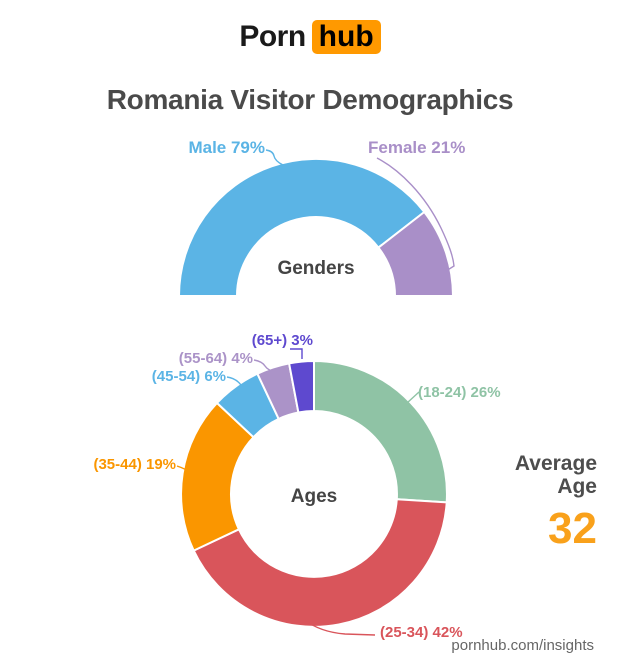  What do you see at coordinates (577, 486) in the screenshot?
I see `average-age-label-line2: Age` at bounding box center [577, 486].